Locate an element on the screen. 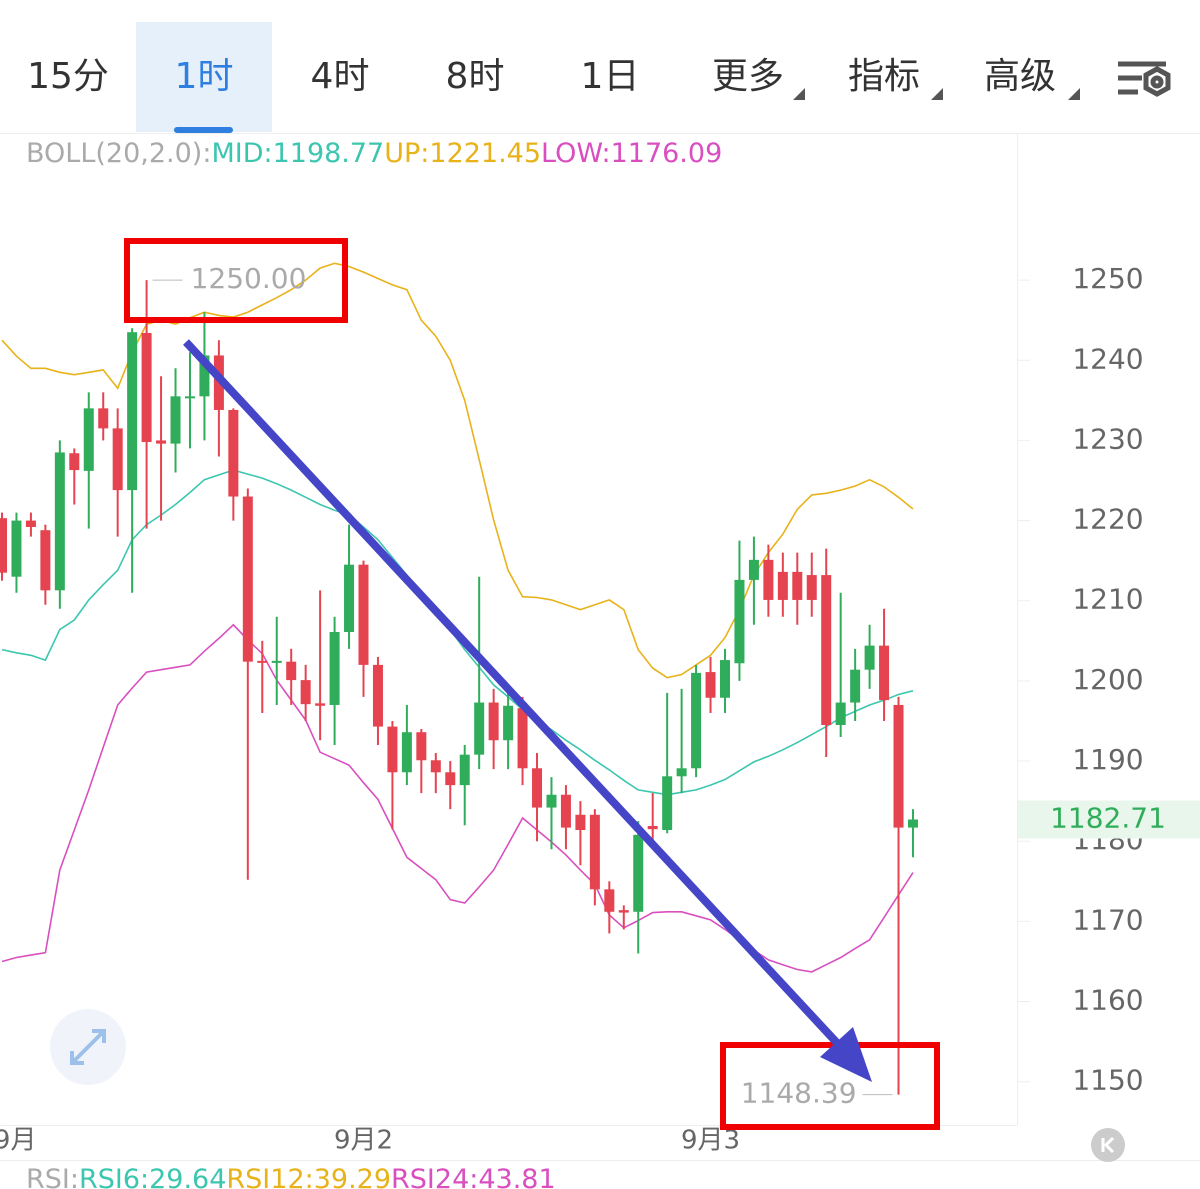  tab: 1时 is located at coordinates (204, 76).